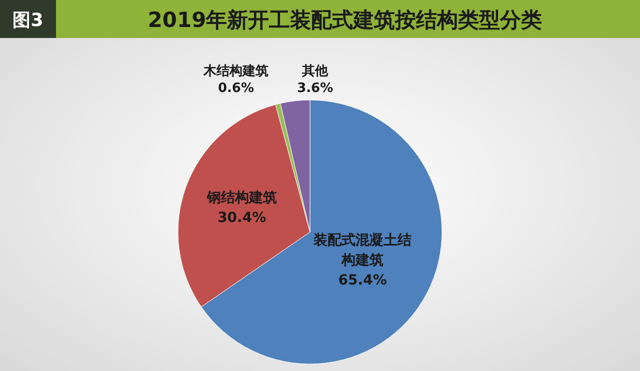 Image resolution: width=640 pixels, height=371 pixels. Describe the element at coordinates (236, 88) in the screenshot. I see `data-label: 0.6%` at that location.